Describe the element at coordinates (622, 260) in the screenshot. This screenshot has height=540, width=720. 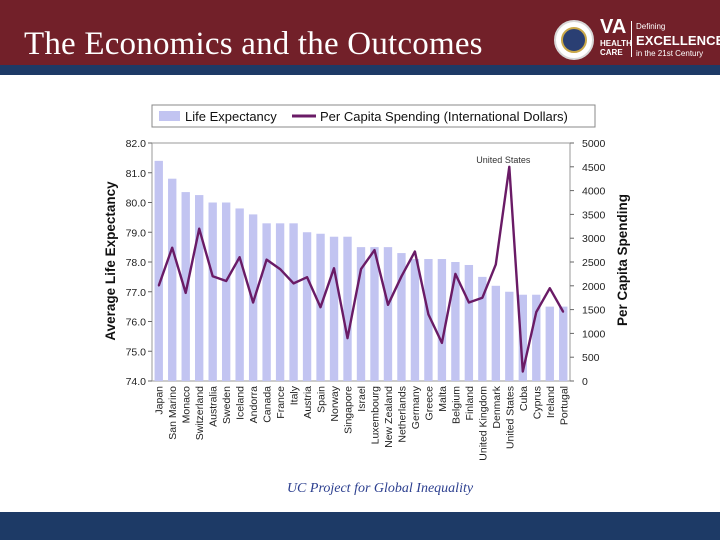
I see `y-axis-title-right: Per Capita Spending` at that location.